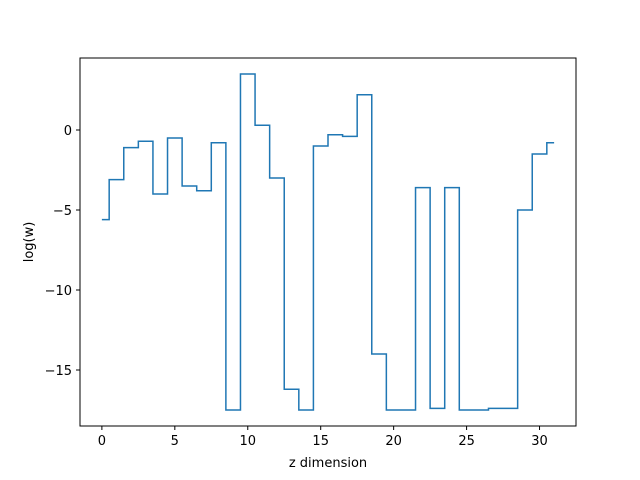 The height and width of the screenshot is (480, 640). Describe the element at coordinates (393, 441) in the screenshot. I see `x-tick-label: 20` at that location.